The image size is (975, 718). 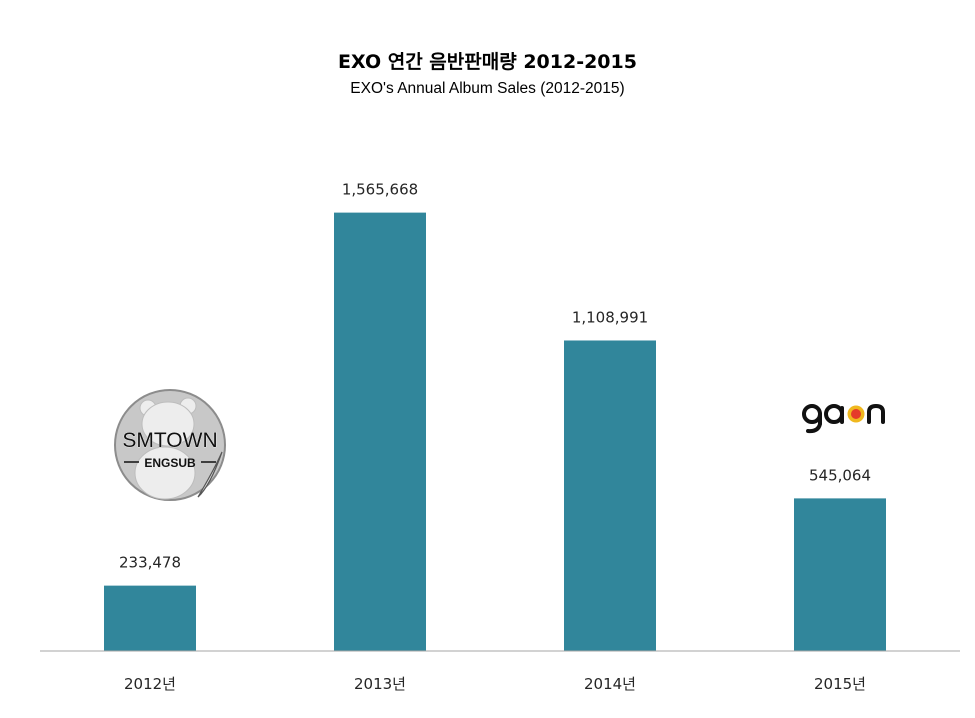 I want to click on smtown-logo-text: SMTOWN, so click(x=169, y=440).